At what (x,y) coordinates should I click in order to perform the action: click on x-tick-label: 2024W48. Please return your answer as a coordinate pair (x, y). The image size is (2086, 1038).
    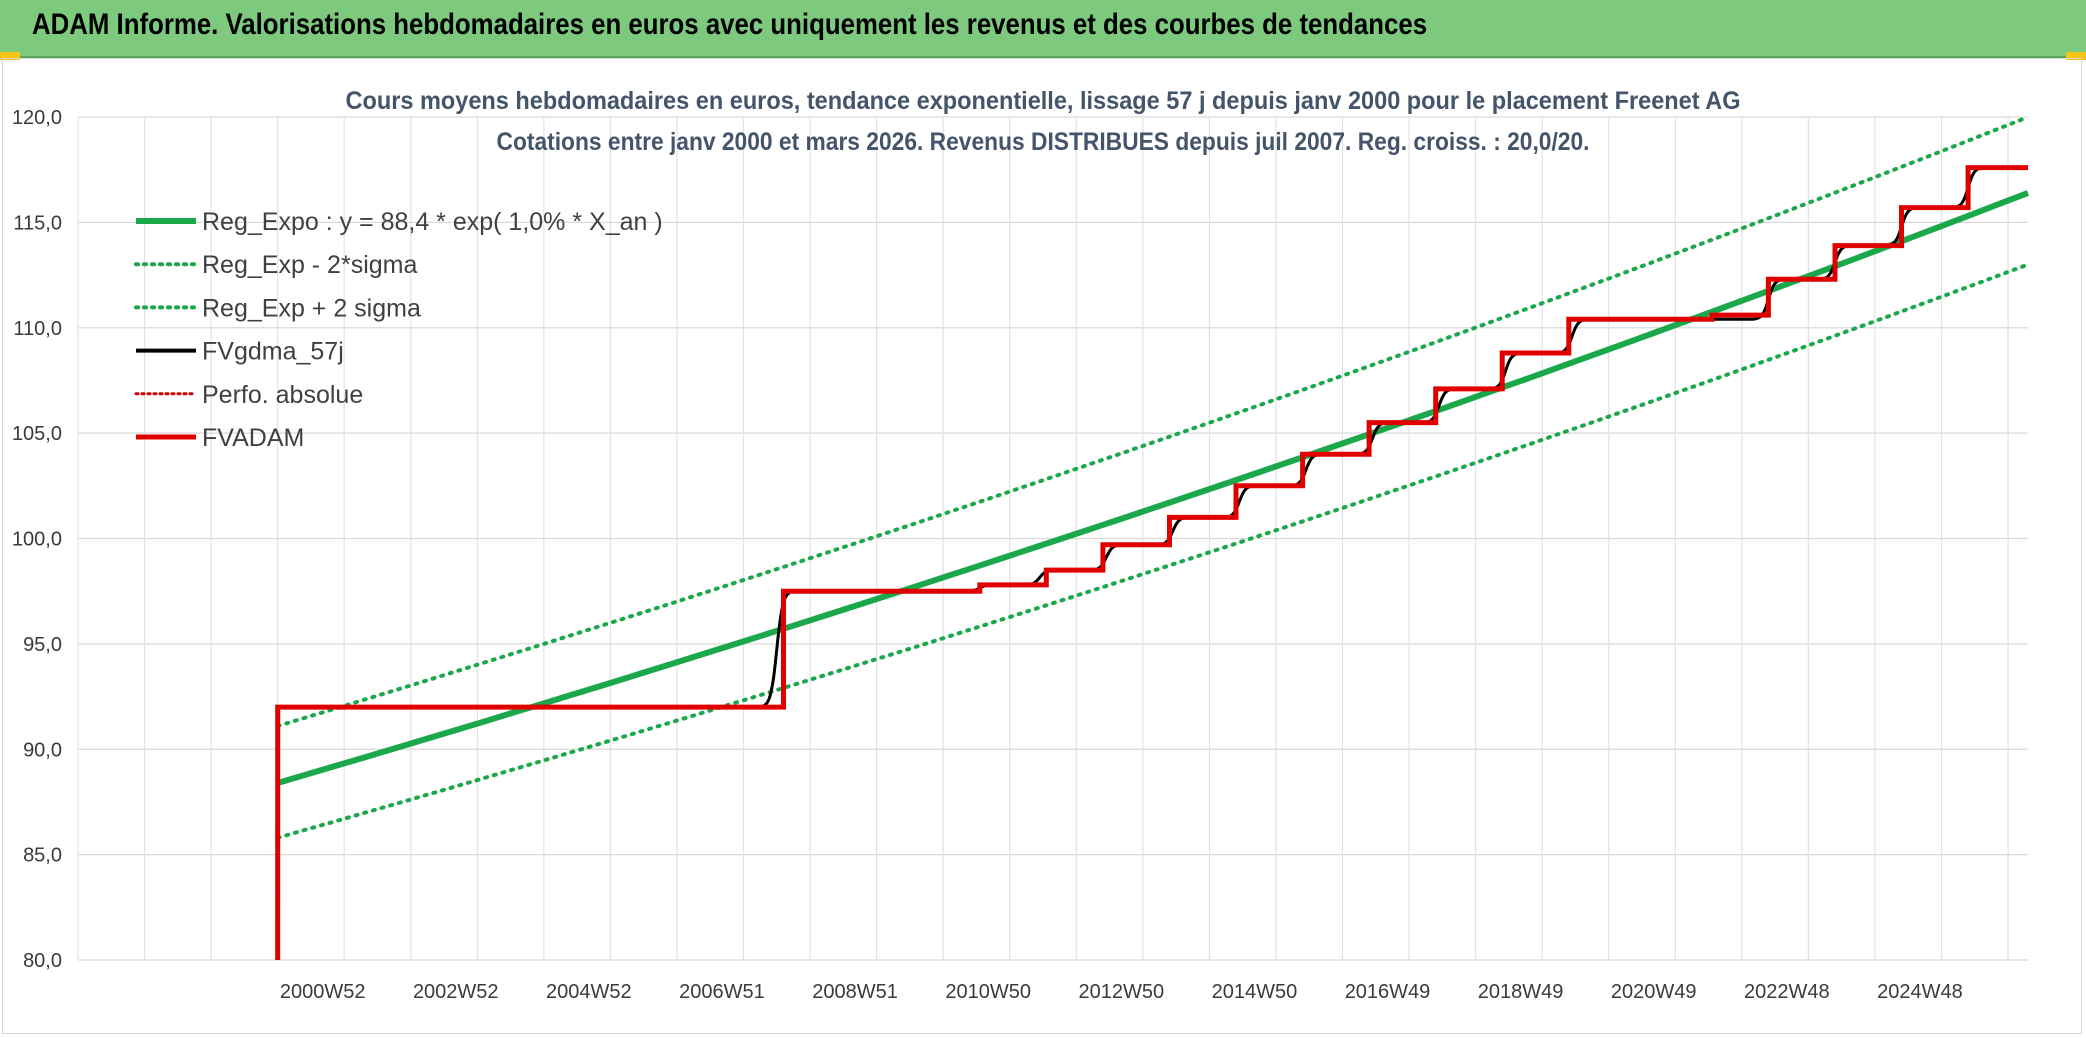
    Looking at the image, I should click on (1920, 992).